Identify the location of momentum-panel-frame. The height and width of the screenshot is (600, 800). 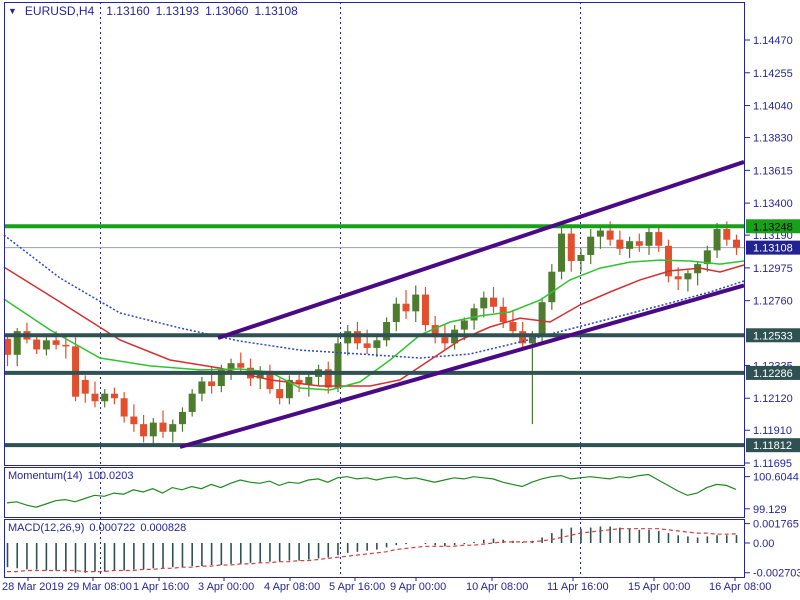
(374, 492).